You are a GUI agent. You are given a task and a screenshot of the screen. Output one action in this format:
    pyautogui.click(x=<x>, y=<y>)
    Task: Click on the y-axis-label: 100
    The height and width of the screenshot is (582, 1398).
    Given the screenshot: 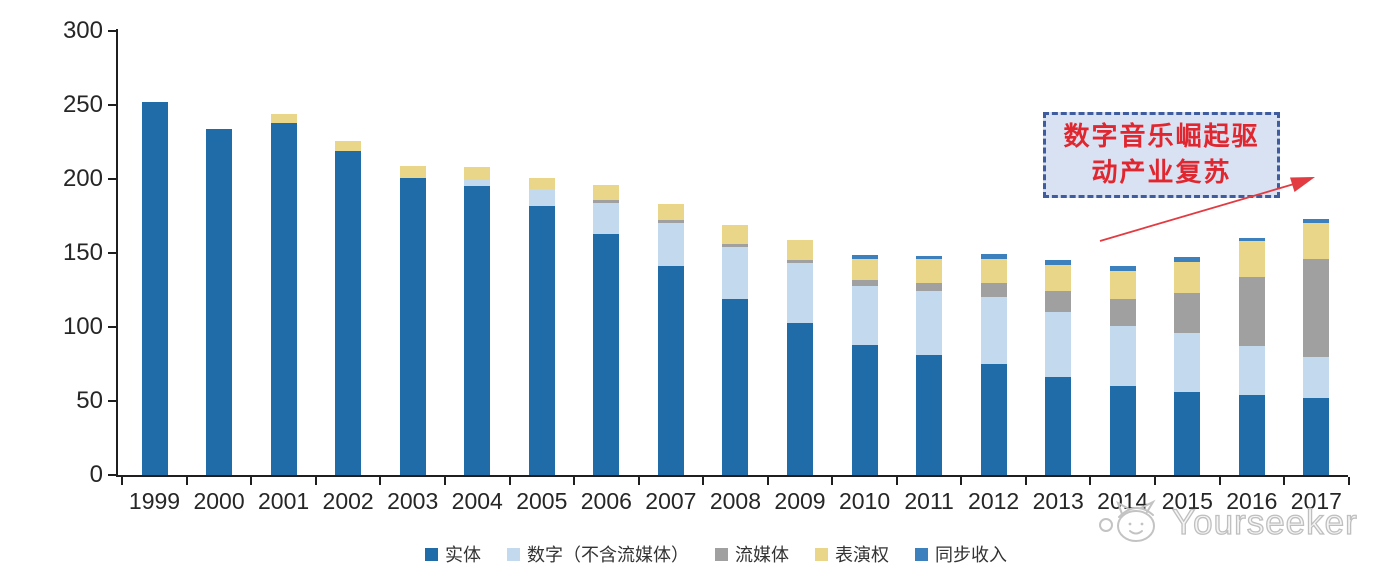 What is the action you would take?
    pyautogui.click(x=82, y=326)
    